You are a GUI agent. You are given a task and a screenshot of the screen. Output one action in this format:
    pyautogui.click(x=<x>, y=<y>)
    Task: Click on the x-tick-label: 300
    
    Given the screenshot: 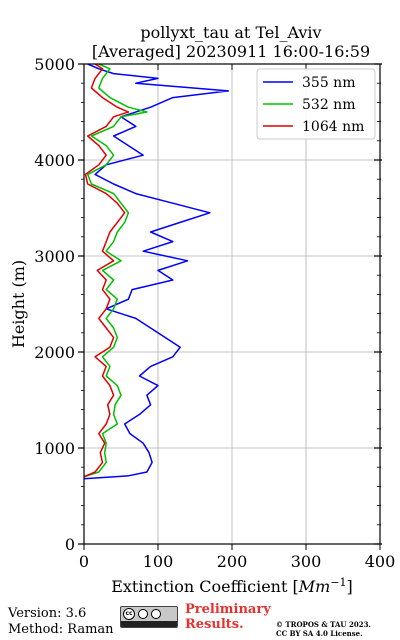 What is the action you would take?
    pyautogui.click(x=306, y=561)
    